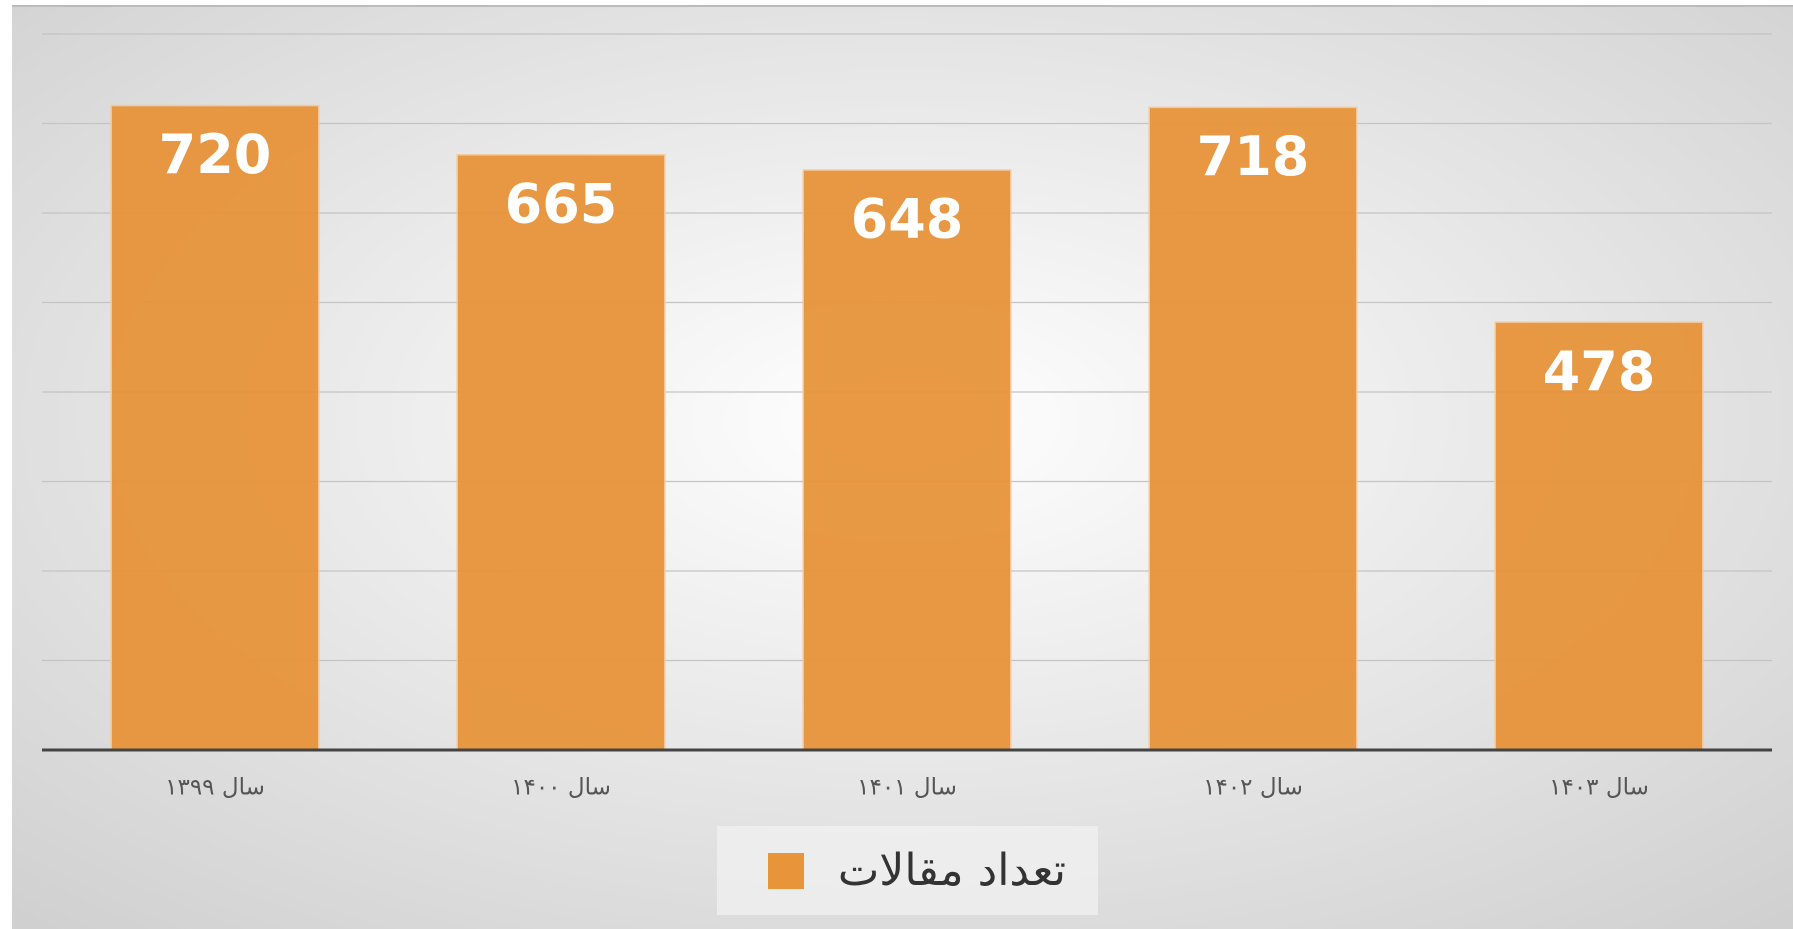  Describe the element at coordinates (786, 871) in the screenshot. I see `legend-swatch` at that location.